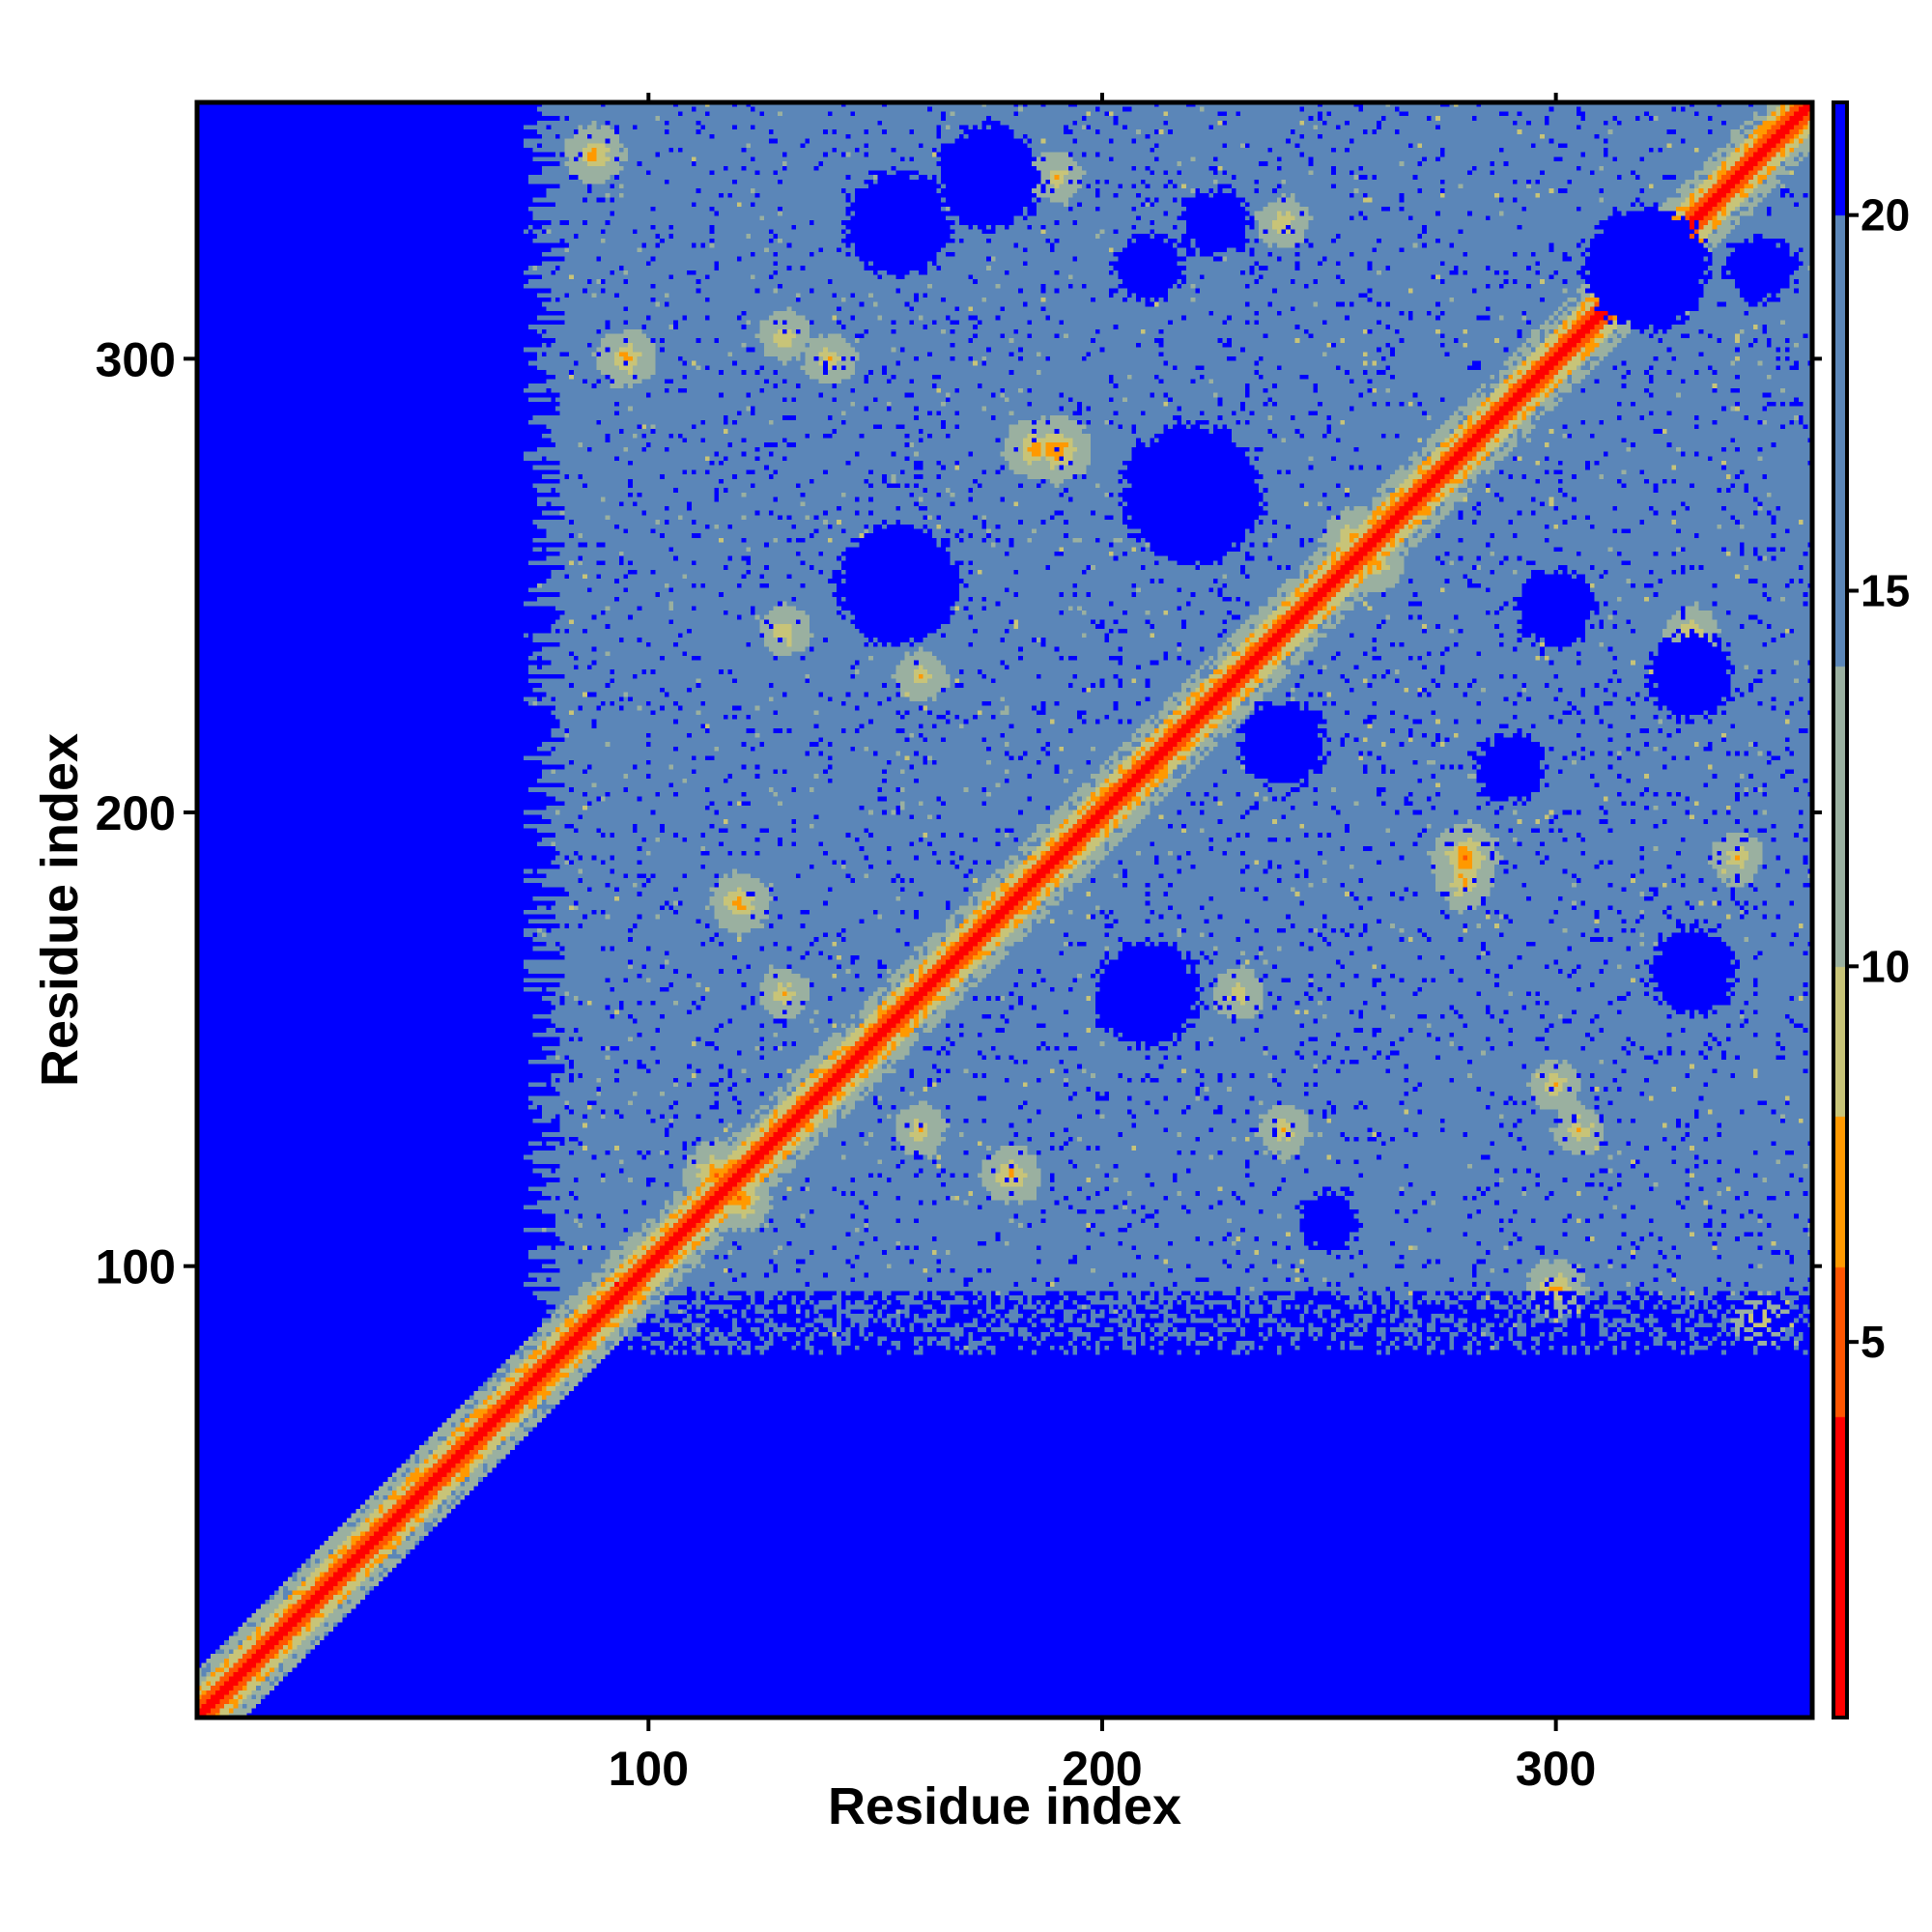 The image size is (1932, 1932). I want to click on y-tick-label: 200, so click(136, 813).